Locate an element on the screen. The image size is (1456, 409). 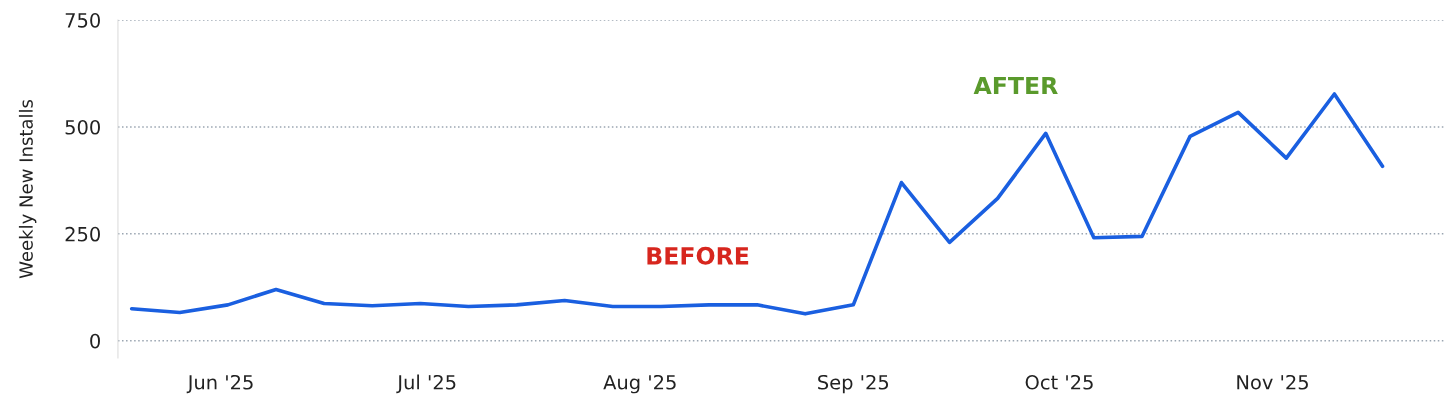
y-axis-title: Weekly New Installs is located at coordinates (27, 189).